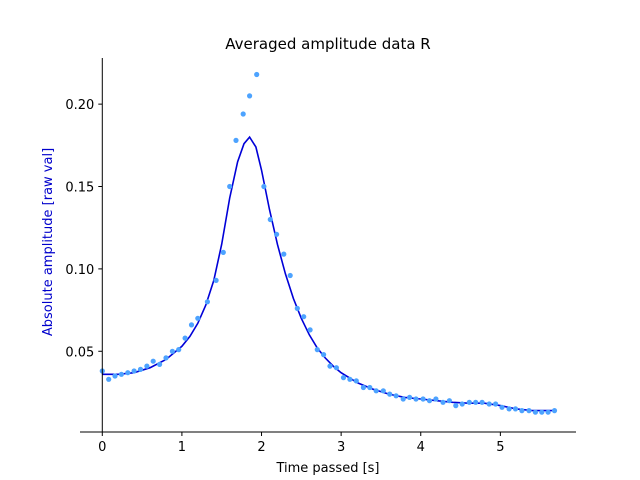 The image size is (640, 480). What do you see at coordinates (79, 352) in the screenshot?
I see `y-tick-label: 0.05` at bounding box center [79, 352].